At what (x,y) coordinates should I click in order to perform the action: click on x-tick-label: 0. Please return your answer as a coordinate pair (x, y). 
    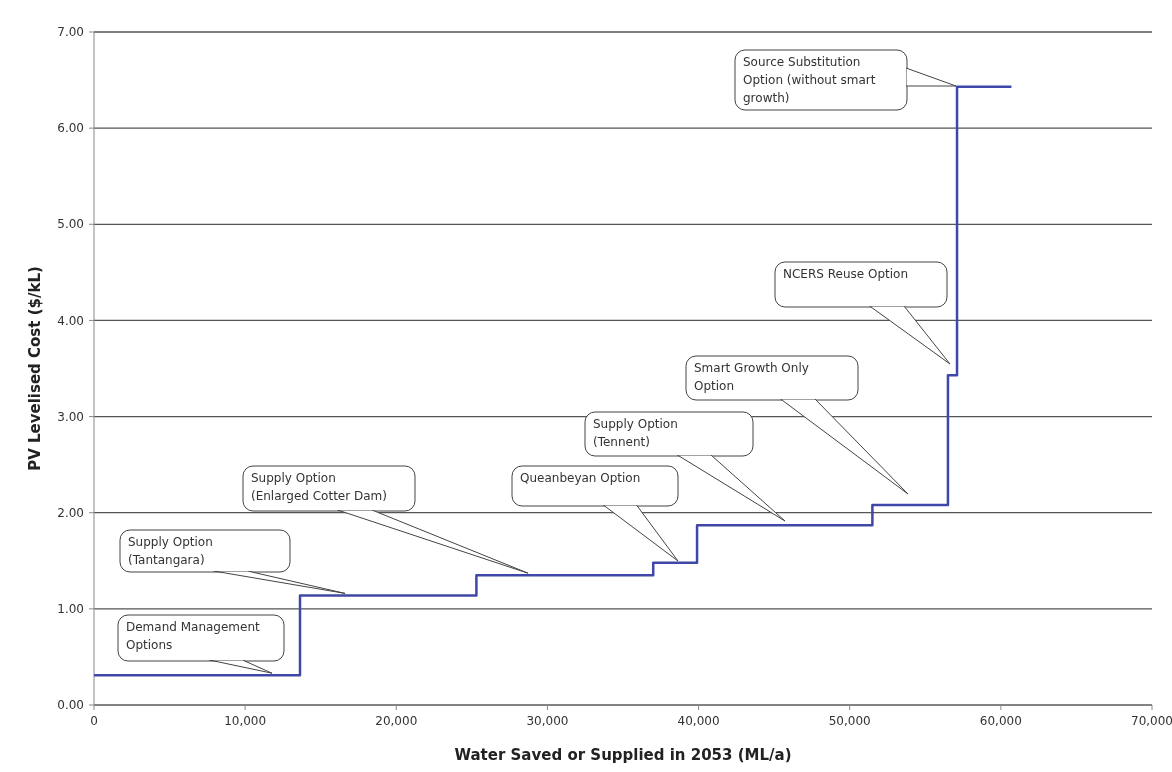
    Looking at the image, I should click on (94, 721).